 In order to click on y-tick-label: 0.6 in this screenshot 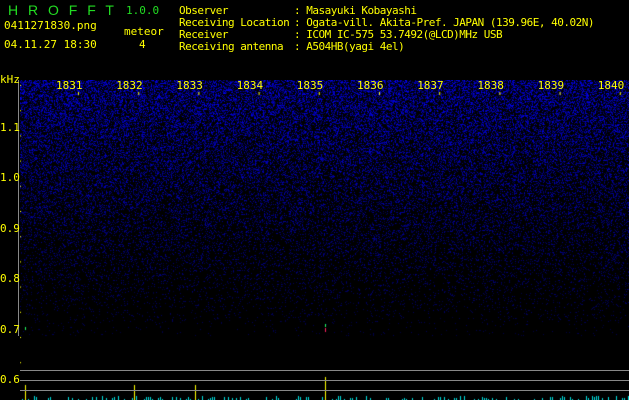, I will do `click(10, 379)`.